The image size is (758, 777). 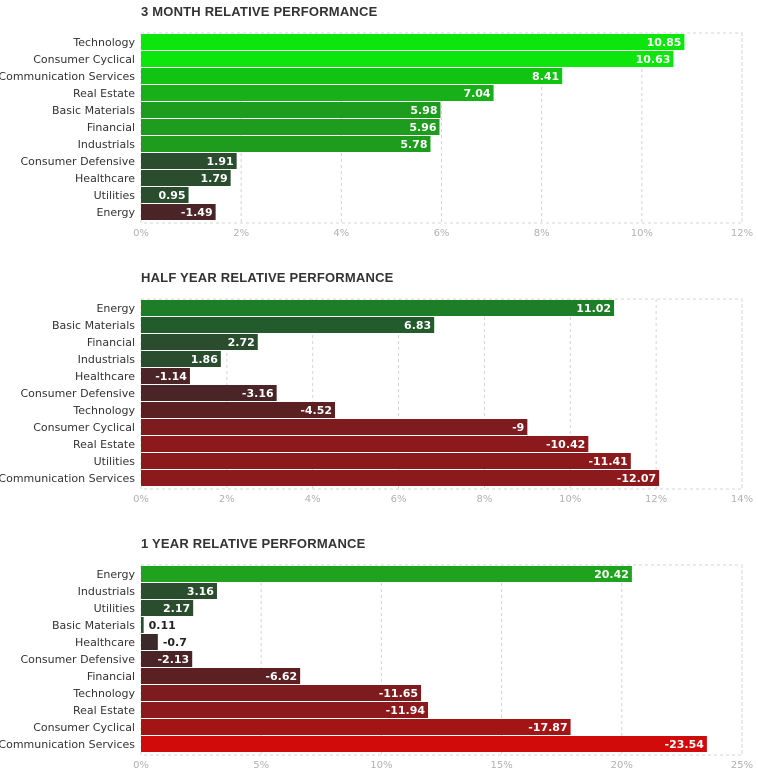 I want to click on value-label: 3.16, so click(x=200, y=591).